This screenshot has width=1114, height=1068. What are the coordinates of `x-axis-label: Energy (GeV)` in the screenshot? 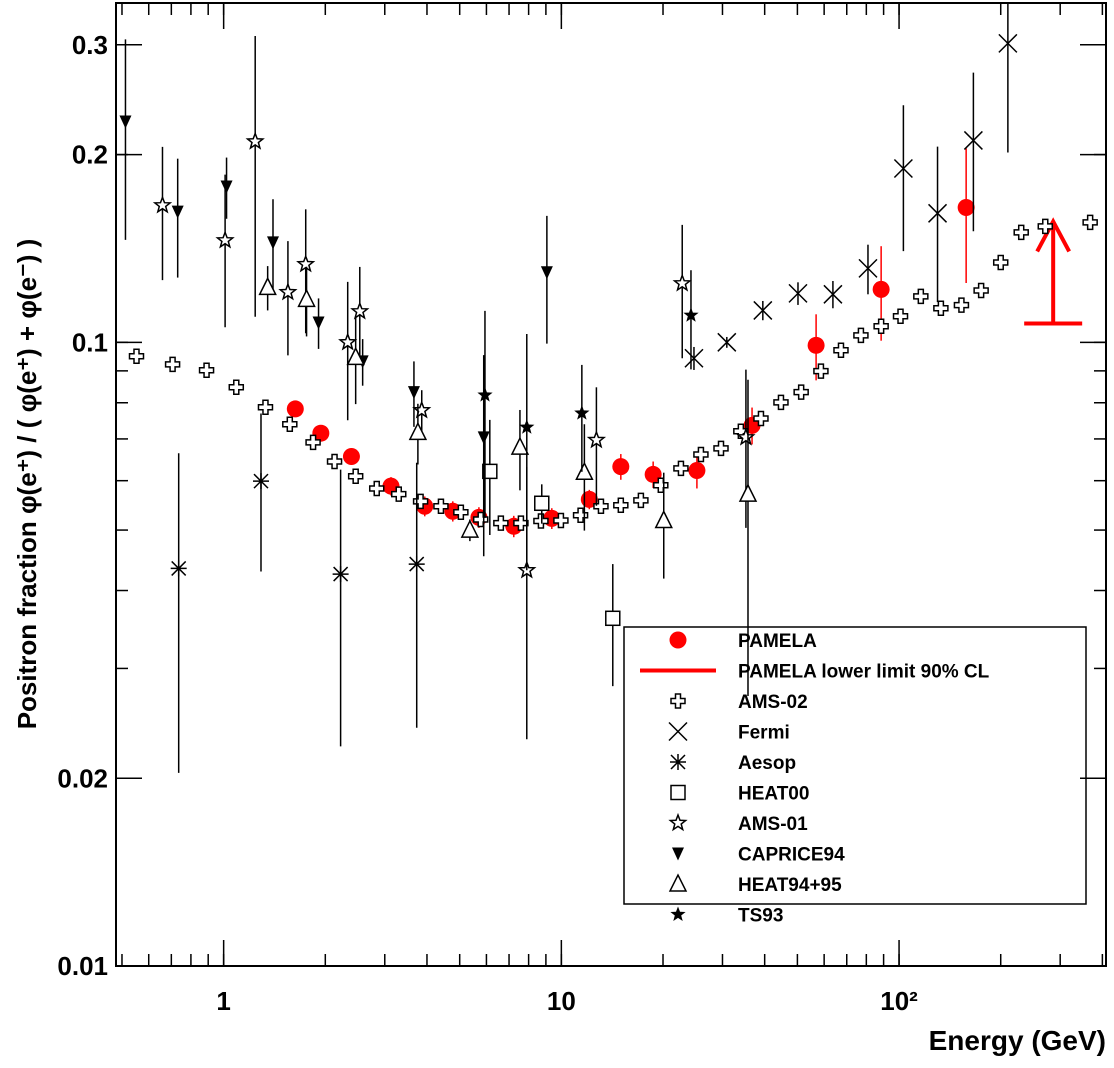 It's located at (1017, 1040).